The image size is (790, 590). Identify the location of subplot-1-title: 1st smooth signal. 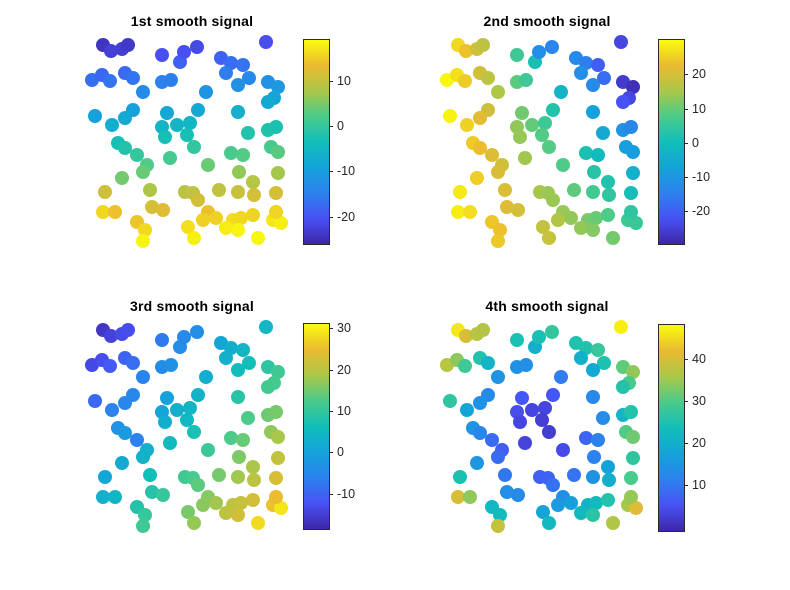
(192, 21).